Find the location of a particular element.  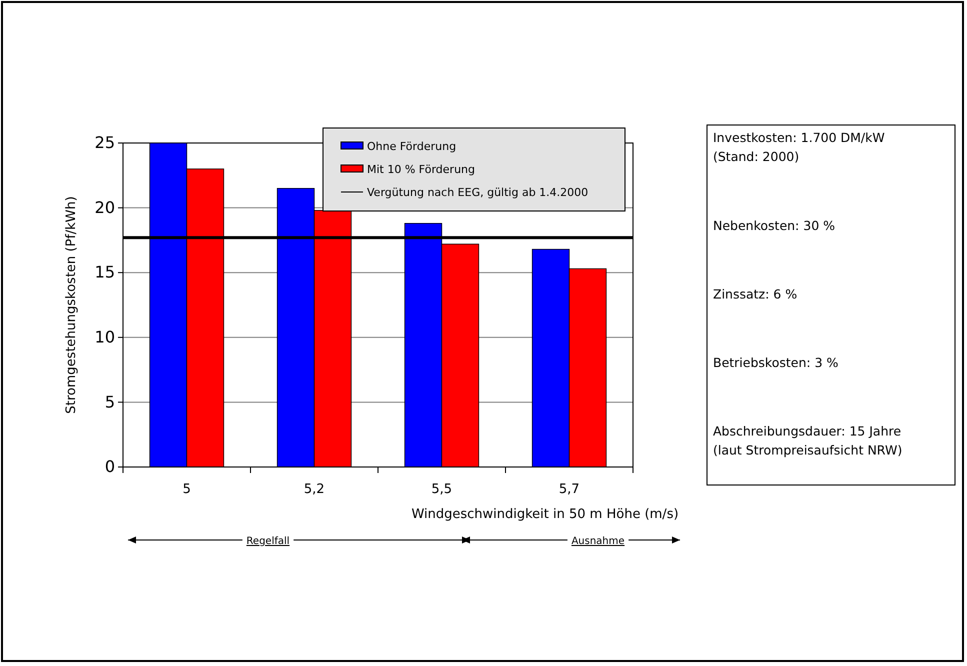

y-tick-label: 10 is located at coordinates (104, 337).